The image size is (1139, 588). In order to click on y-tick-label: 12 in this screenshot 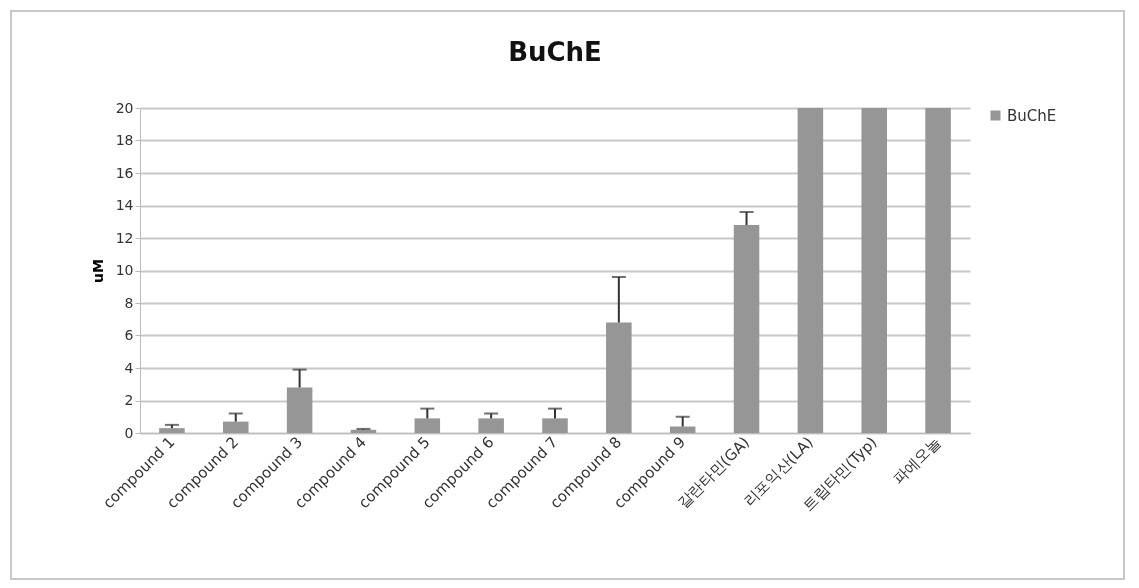, I will do `click(124, 237)`.